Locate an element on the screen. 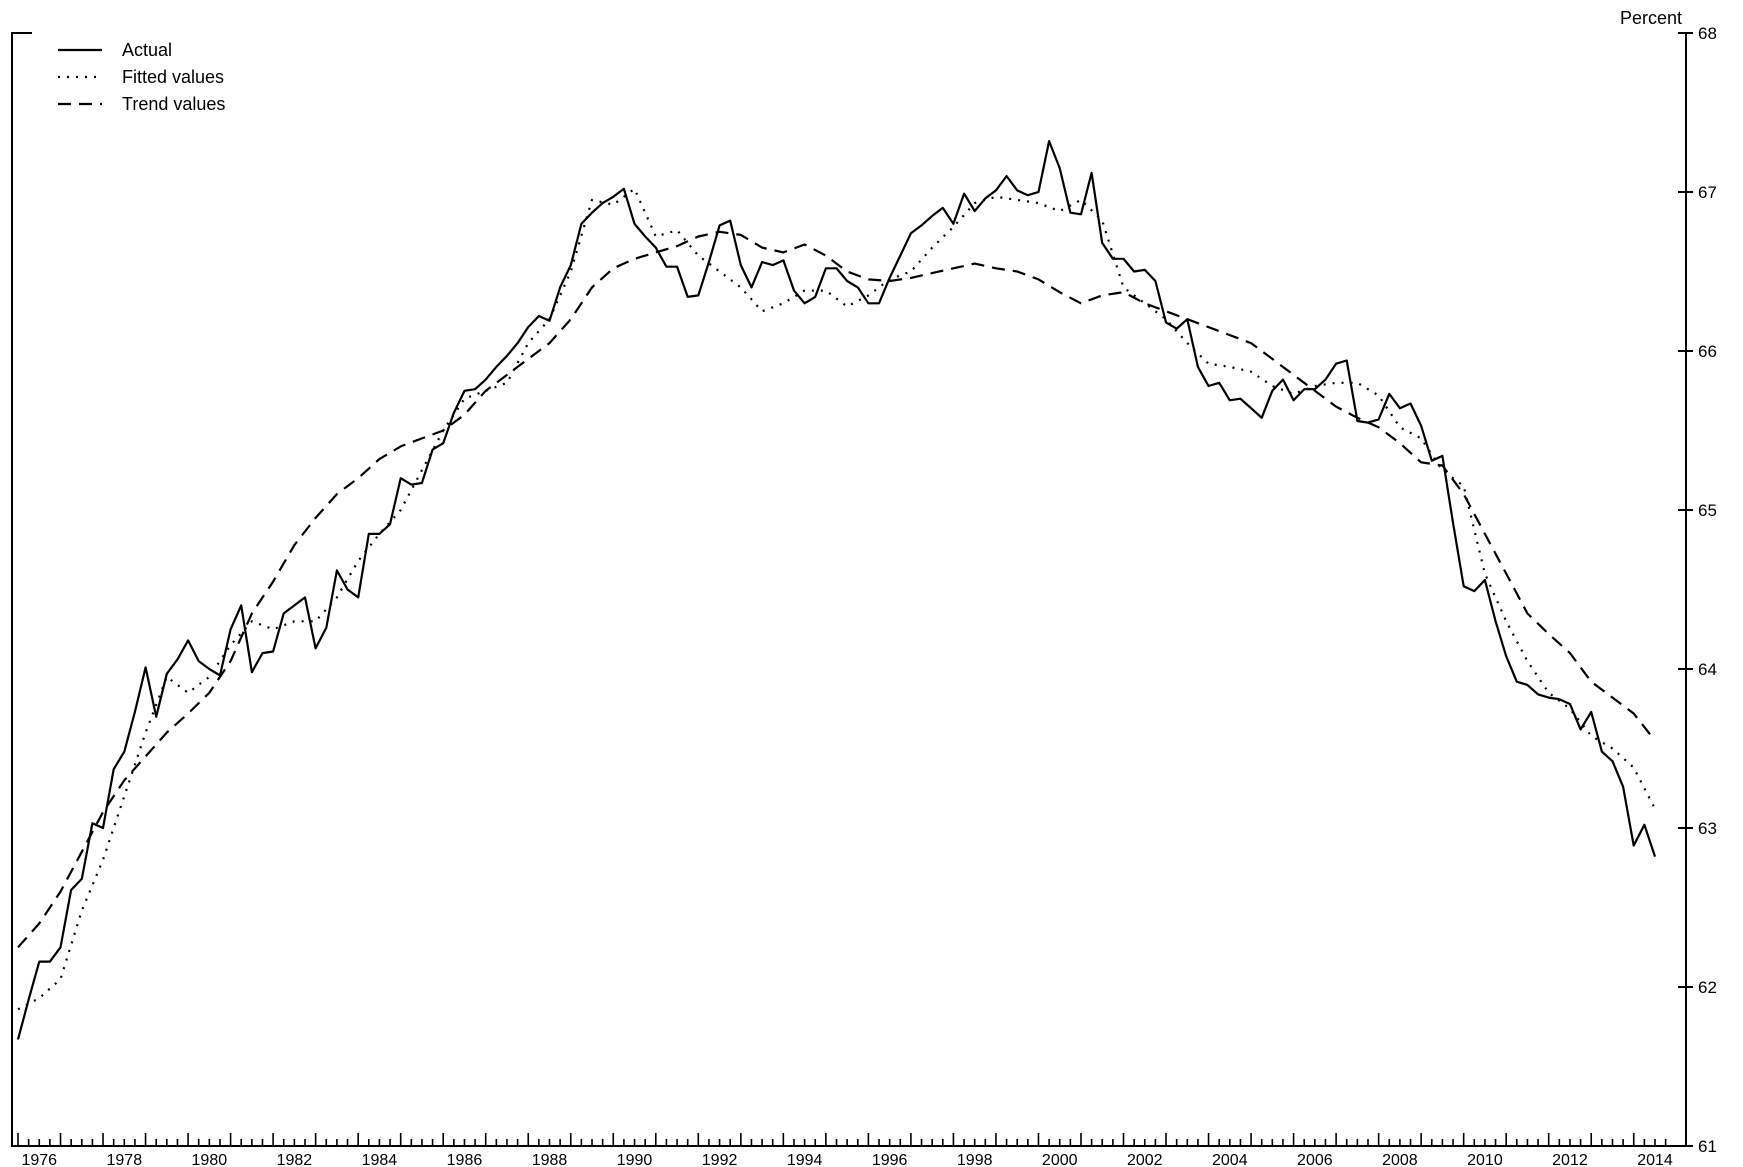 The height and width of the screenshot is (1167, 1743). x-tick-label: 2000 is located at coordinates (1060, 1159).